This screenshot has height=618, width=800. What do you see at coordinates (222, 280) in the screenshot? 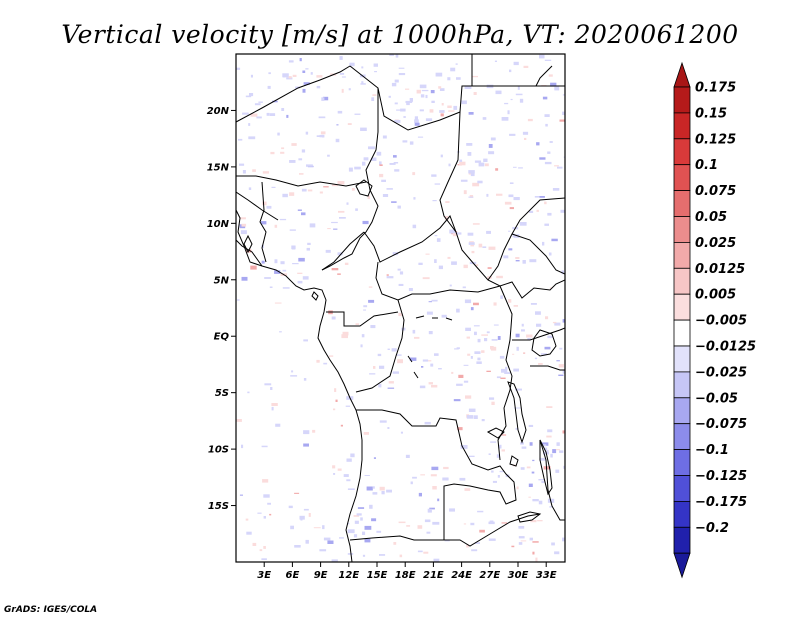
I see `lat-tick-label: 5N` at bounding box center [222, 280].